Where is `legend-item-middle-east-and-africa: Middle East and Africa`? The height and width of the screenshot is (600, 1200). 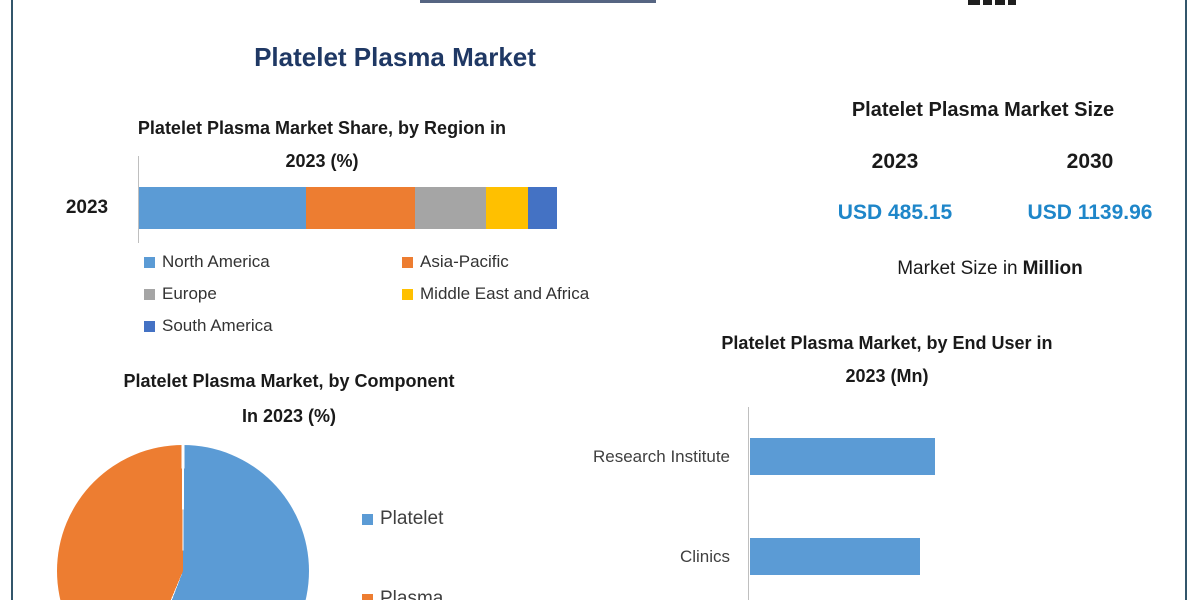
legend-item-middle-east-and-africa: Middle East and Africa is located at coordinates (513, 294).